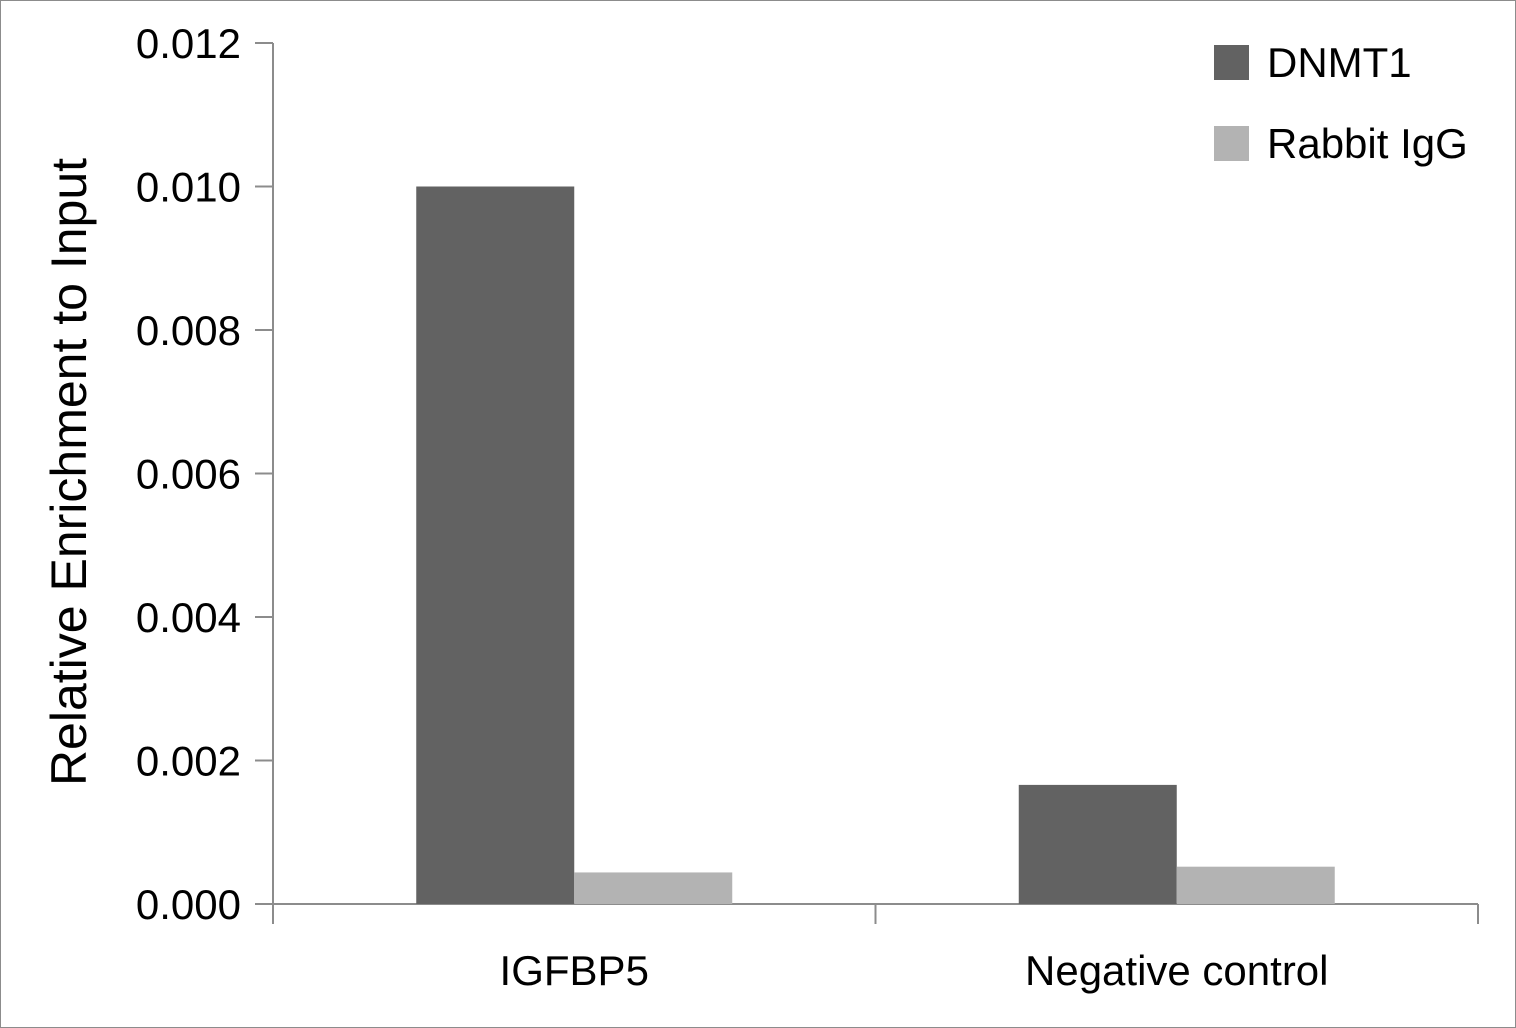  What do you see at coordinates (188, 904) in the screenshot?
I see `y-tick-label: 0.000` at bounding box center [188, 904].